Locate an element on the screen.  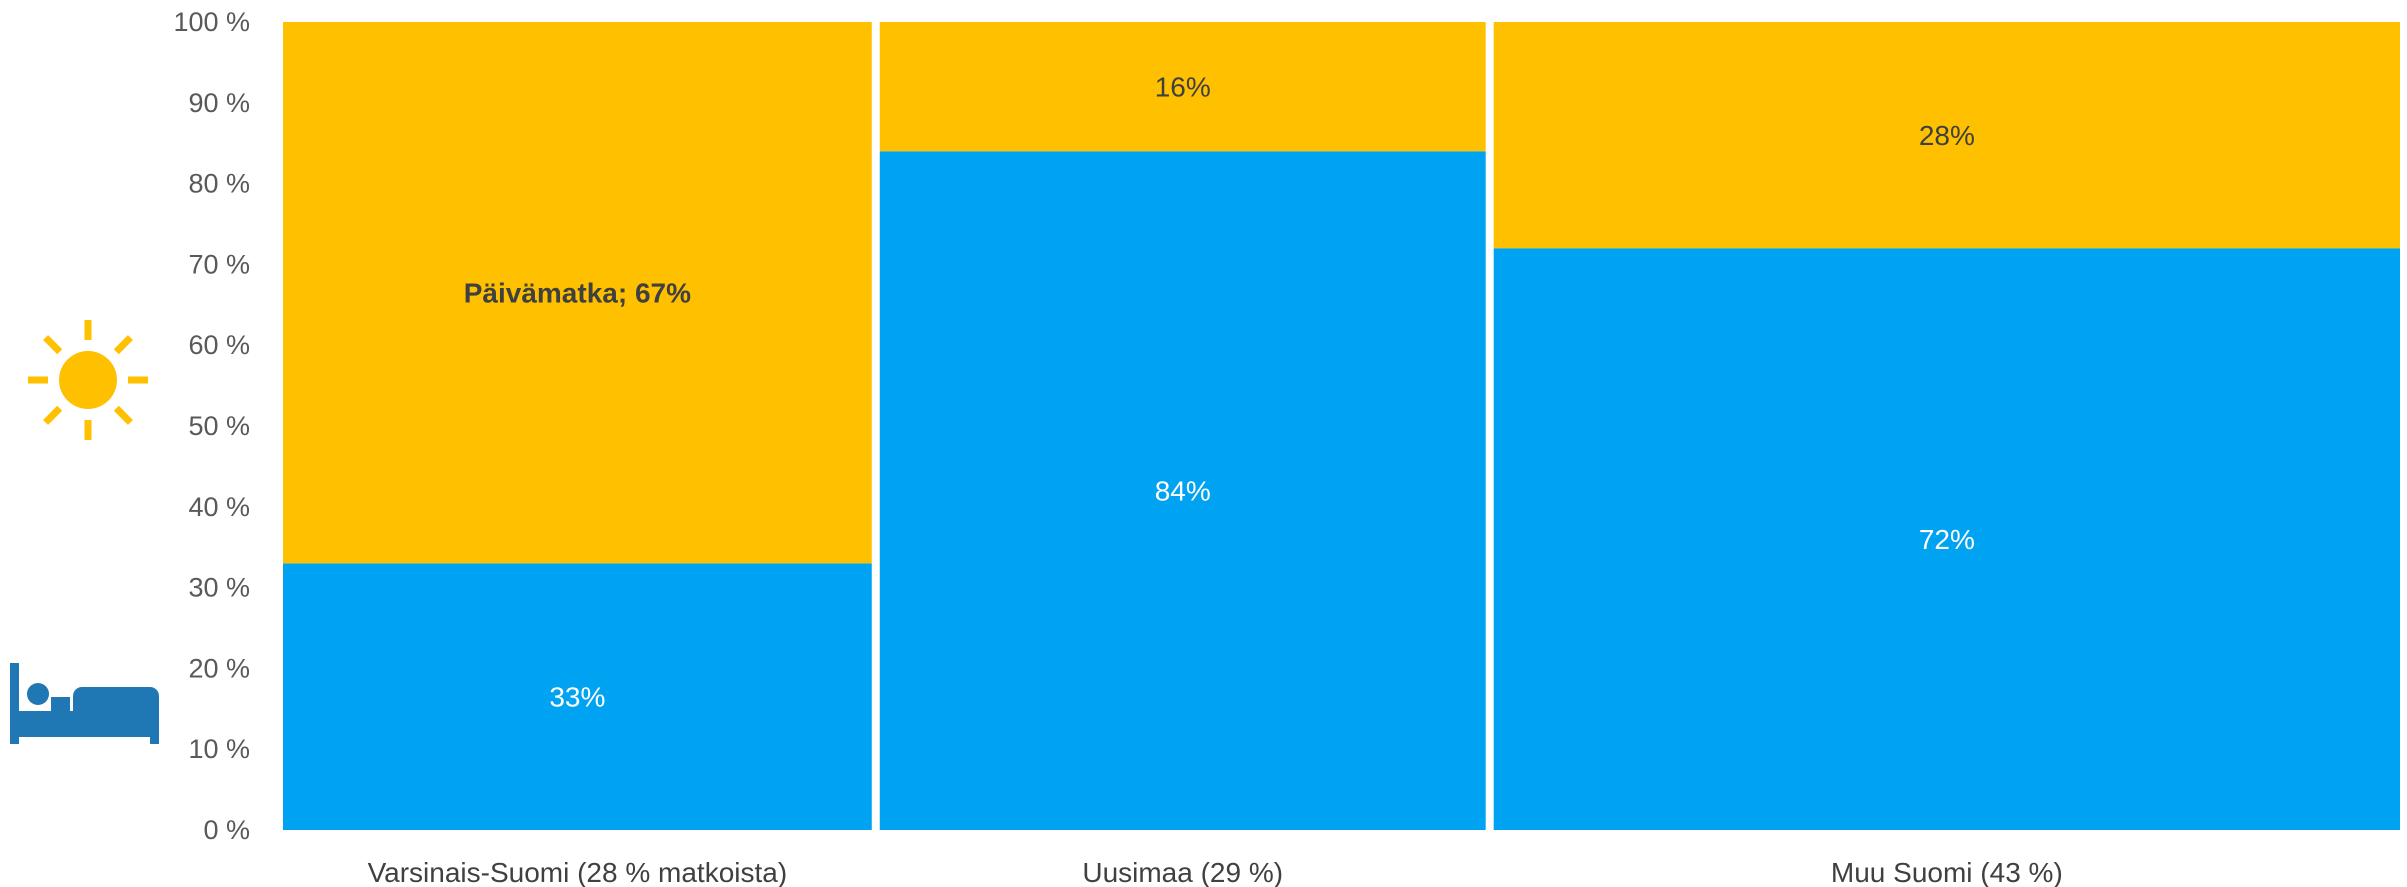
y-tick-label: 80 % is located at coordinates (219, 184).